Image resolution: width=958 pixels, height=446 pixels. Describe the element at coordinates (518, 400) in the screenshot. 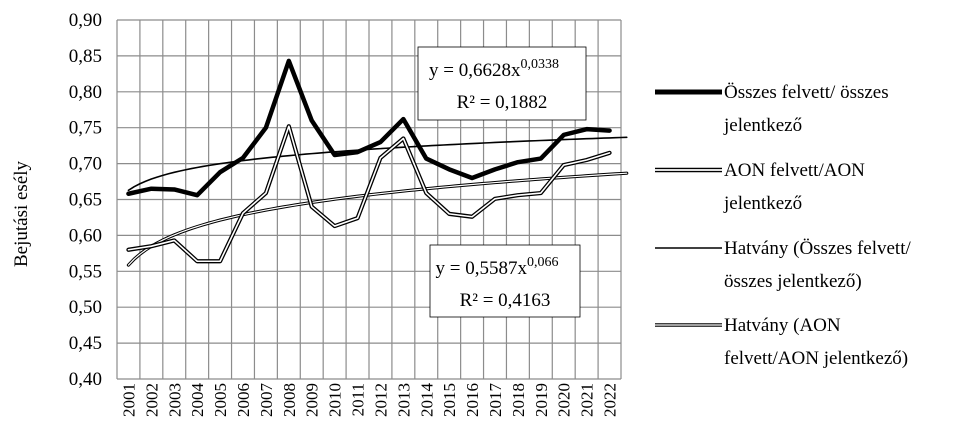

I see `x-tick-label: 2018` at that location.